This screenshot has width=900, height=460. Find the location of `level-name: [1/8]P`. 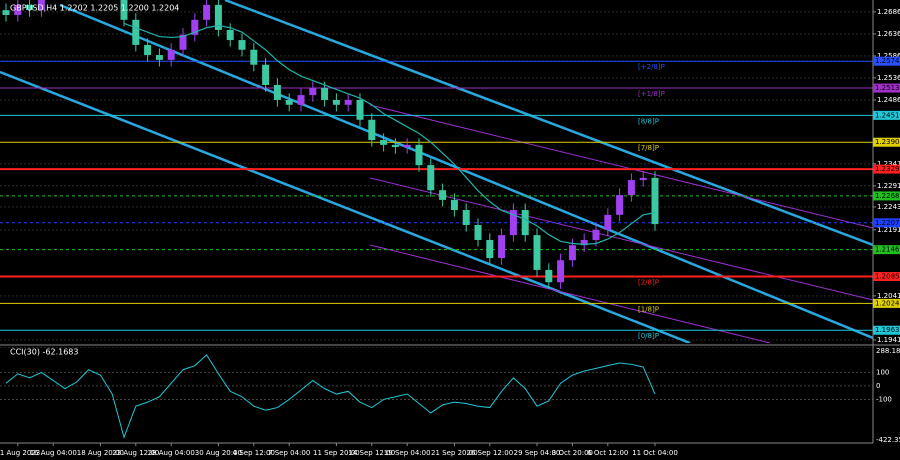

level-name: [1/8]P is located at coordinates (648, 309).